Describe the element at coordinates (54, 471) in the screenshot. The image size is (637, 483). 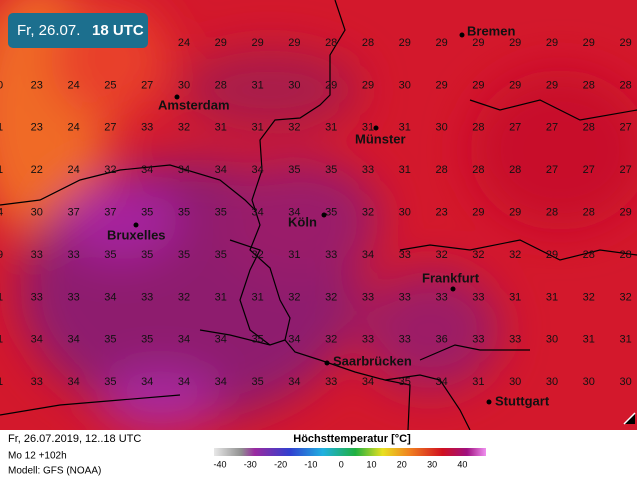
I see `footer-model: Modell: GFS (NOAA)` at that location.